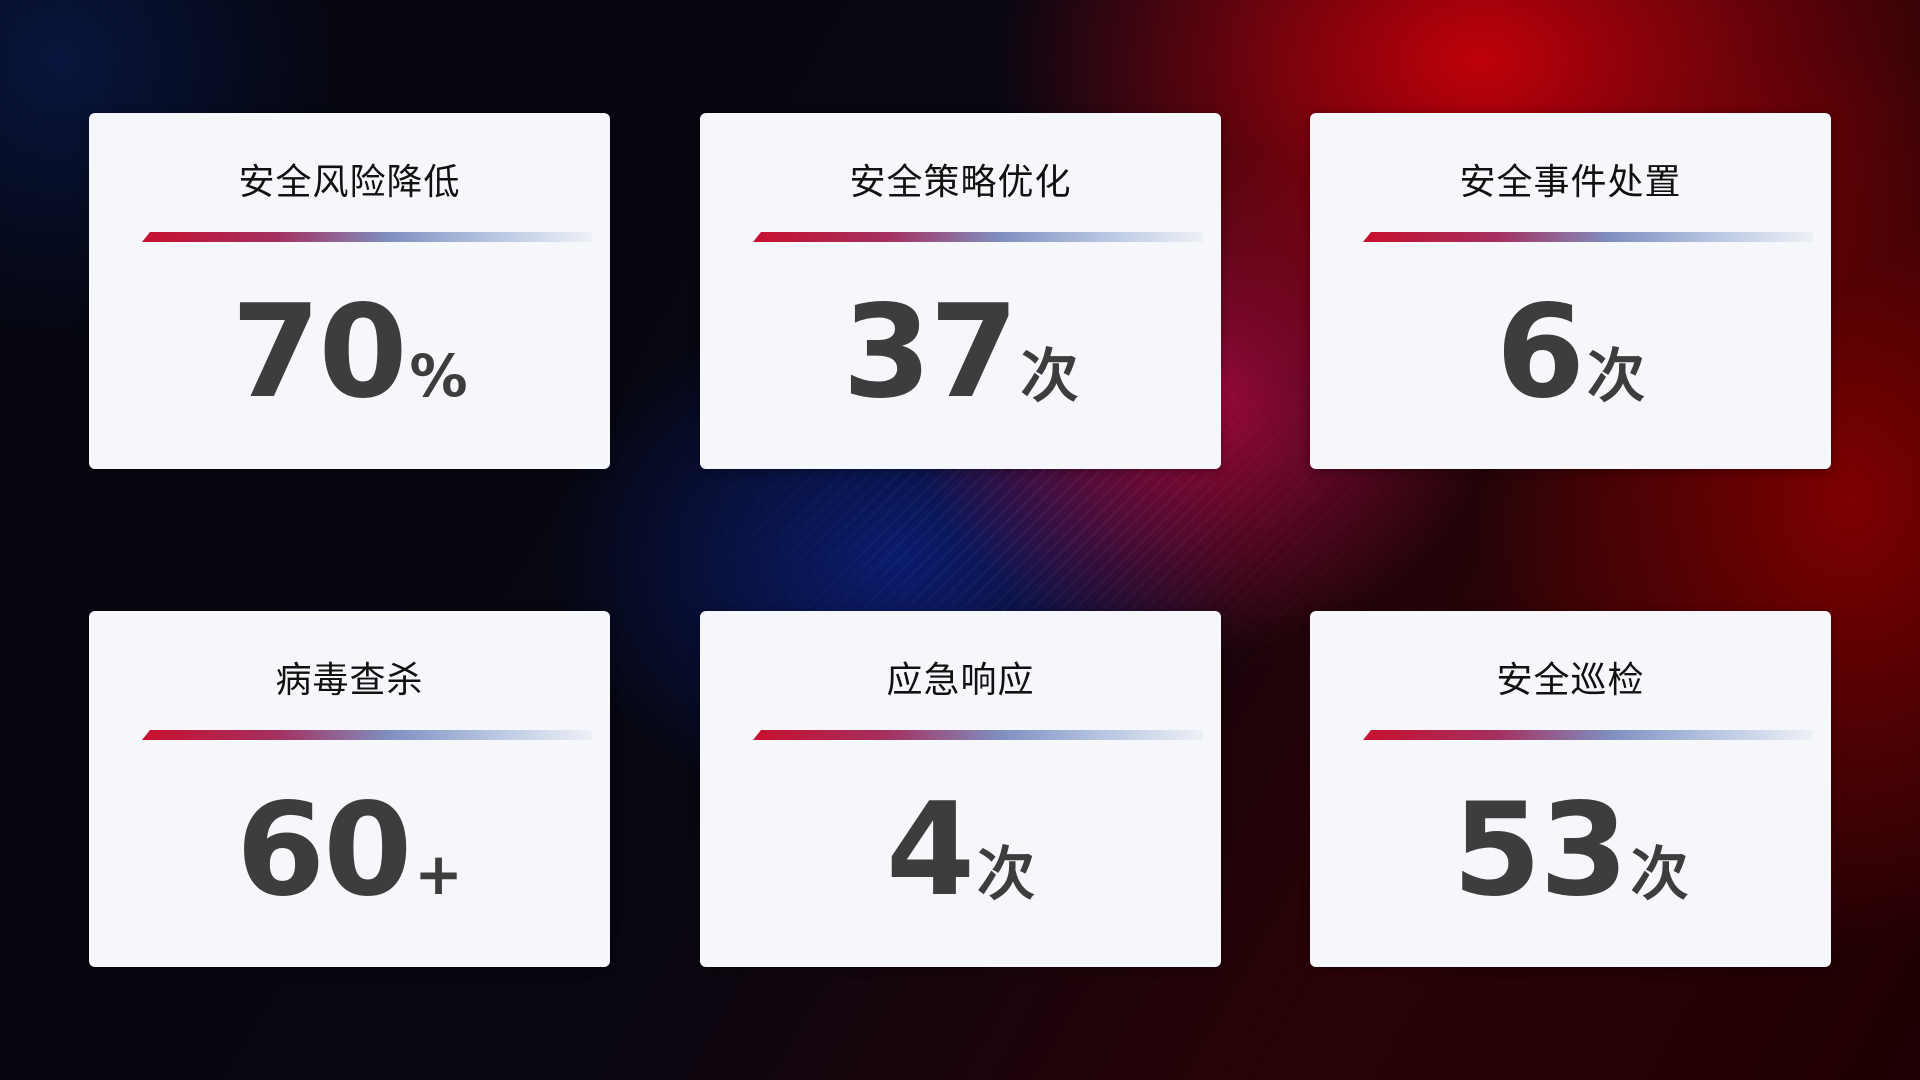 The image size is (1920, 1080). What do you see at coordinates (324, 850) in the screenshot?
I see `value-number: 60` at bounding box center [324, 850].